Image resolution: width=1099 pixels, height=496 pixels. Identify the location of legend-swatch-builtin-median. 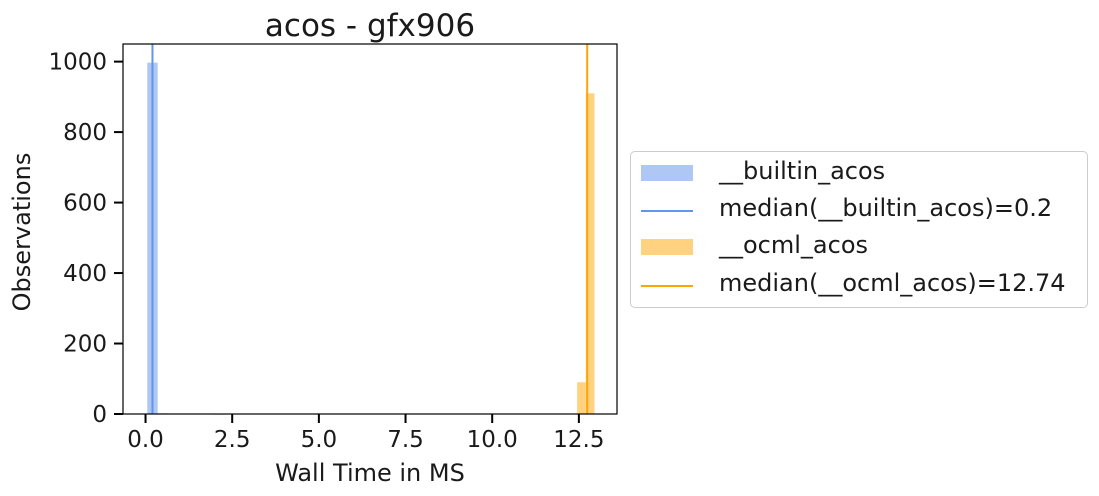
(667, 211).